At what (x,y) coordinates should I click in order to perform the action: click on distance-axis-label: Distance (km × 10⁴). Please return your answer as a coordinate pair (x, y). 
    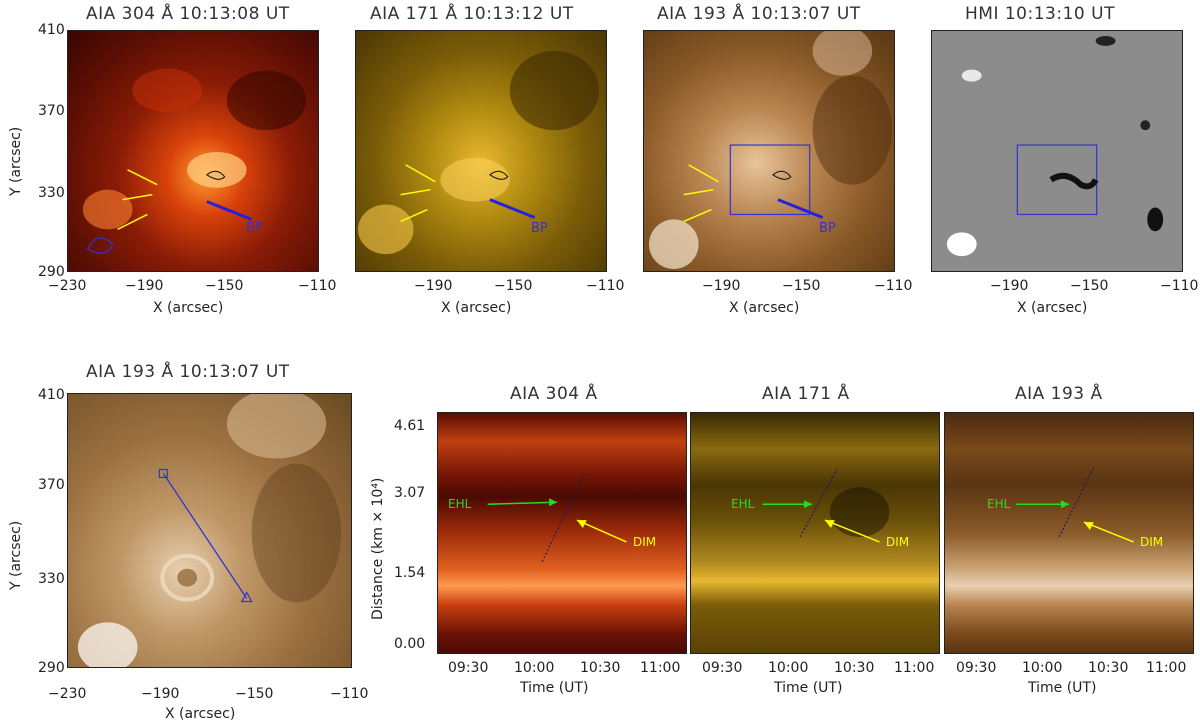
    Looking at the image, I should click on (378, 548).